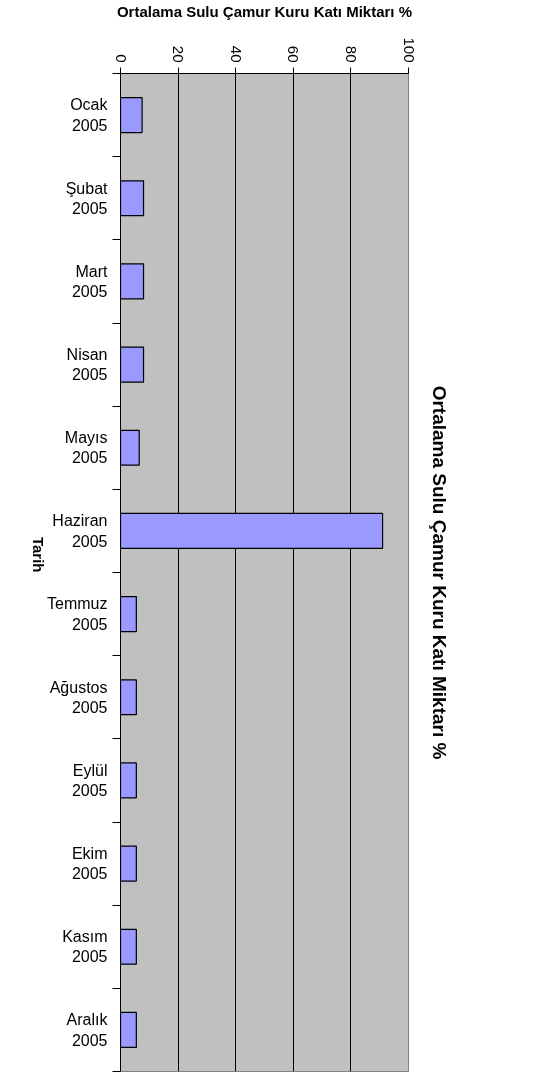  I want to click on y-tick-label: Ağustos 2005, so click(78, 697).